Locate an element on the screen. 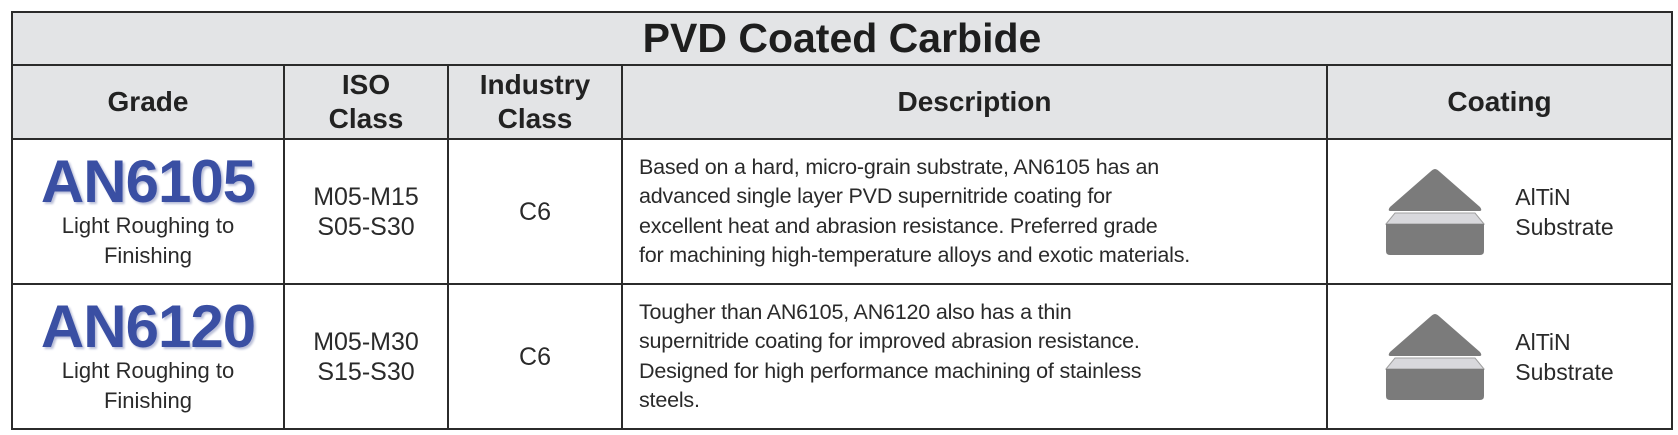 This screenshot has height=435, width=1678. header-description: Description is located at coordinates (974, 102).